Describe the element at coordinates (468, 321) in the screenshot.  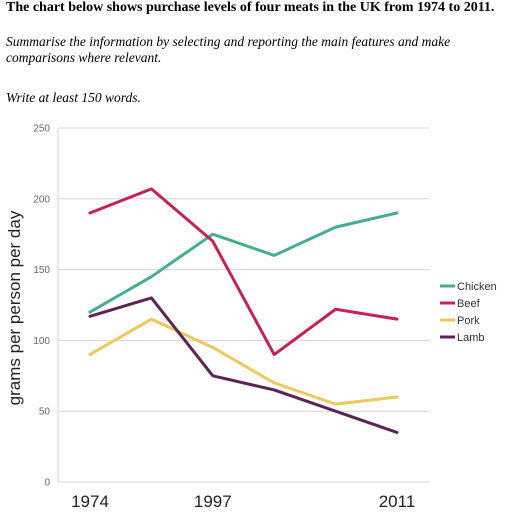
I see `legend-label: Pork` at that location.